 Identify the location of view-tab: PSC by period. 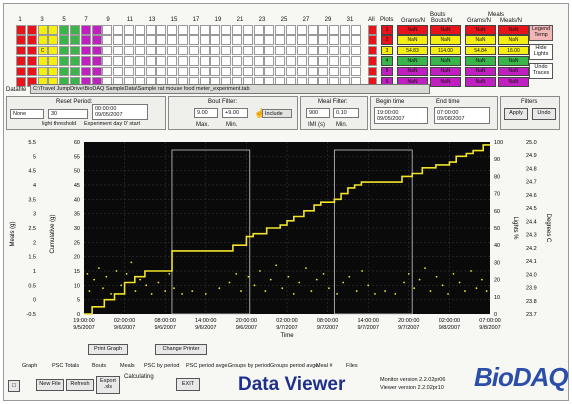
(162, 366).